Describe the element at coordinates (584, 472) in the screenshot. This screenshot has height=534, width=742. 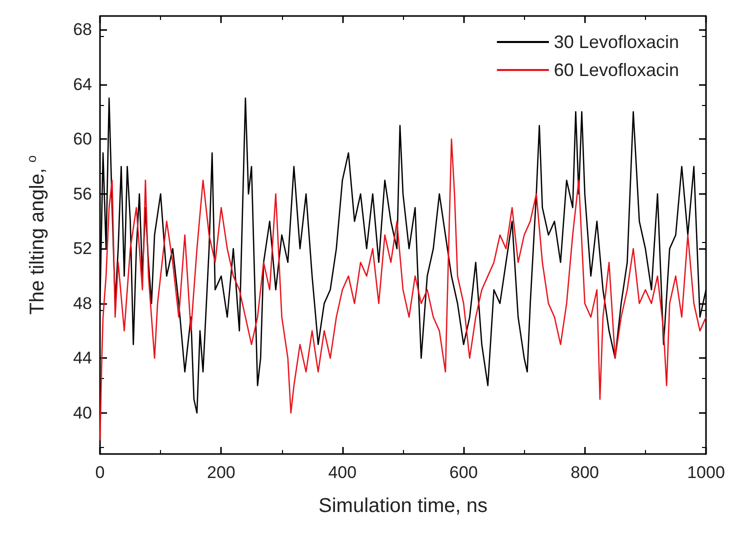
I see `x-tick-label: 800` at that location.